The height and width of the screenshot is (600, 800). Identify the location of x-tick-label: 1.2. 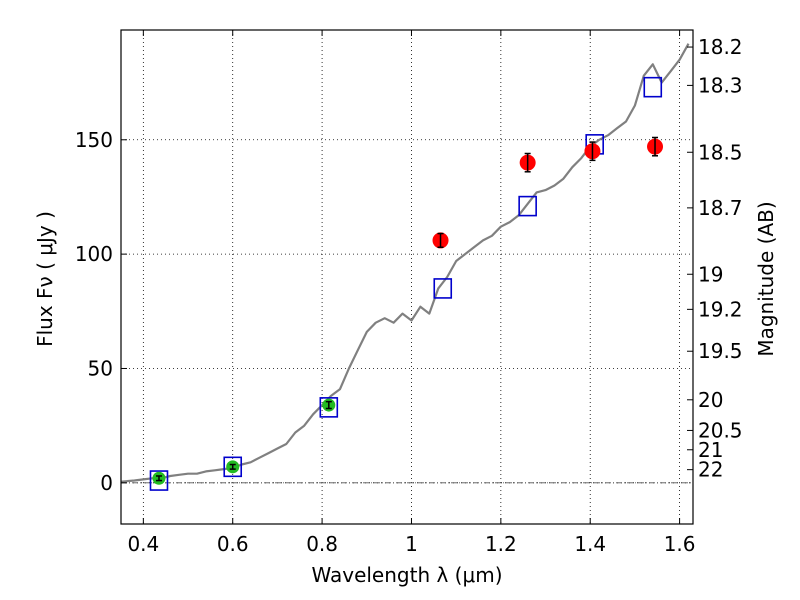
(501, 544).